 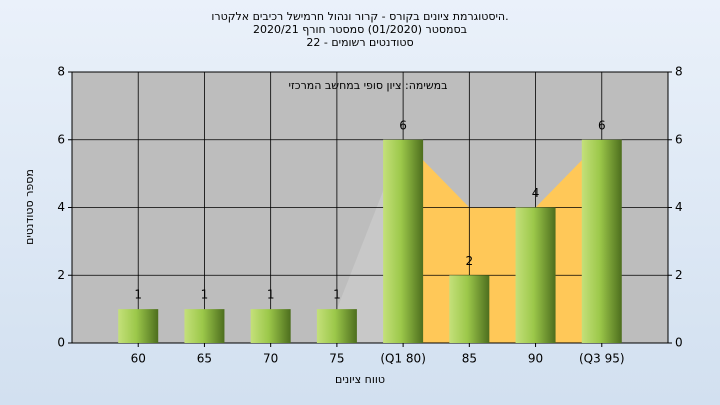 What do you see at coordinates (602, 359) in the screenshot?
I see `x-tick-label: (Q3 95)` at bounding box center [602, 359].